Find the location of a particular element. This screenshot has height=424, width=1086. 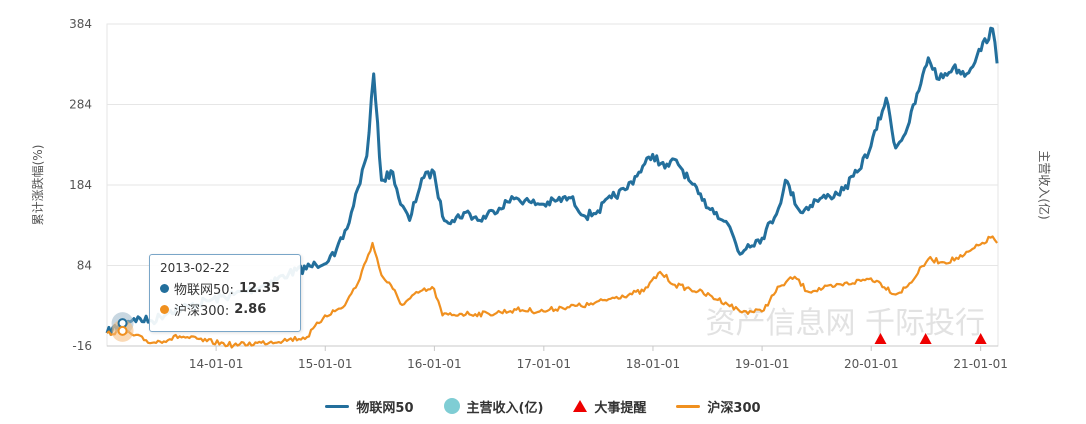

x-tick-label: 21-01-01 is located at coordinates (980, 364).